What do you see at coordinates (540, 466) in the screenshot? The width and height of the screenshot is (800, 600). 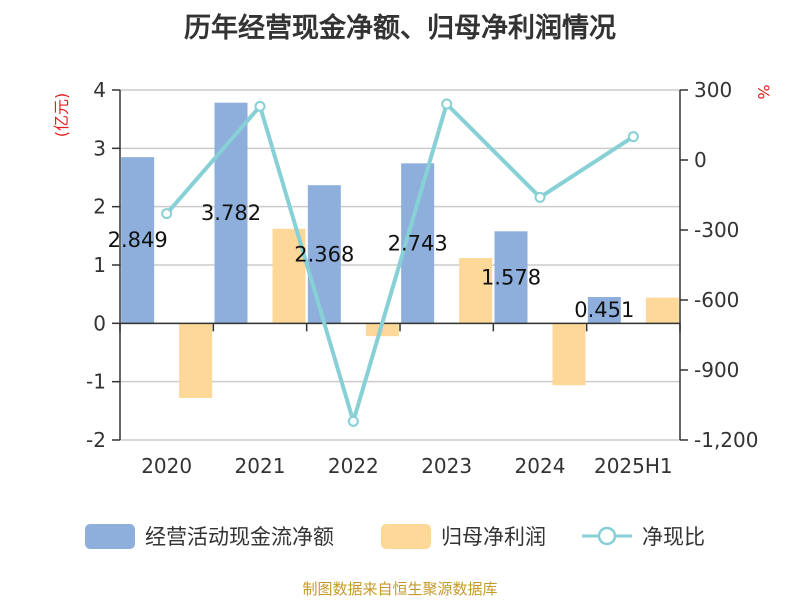 I see `x-tick-label: 2024` at bounding box center [540, 466].